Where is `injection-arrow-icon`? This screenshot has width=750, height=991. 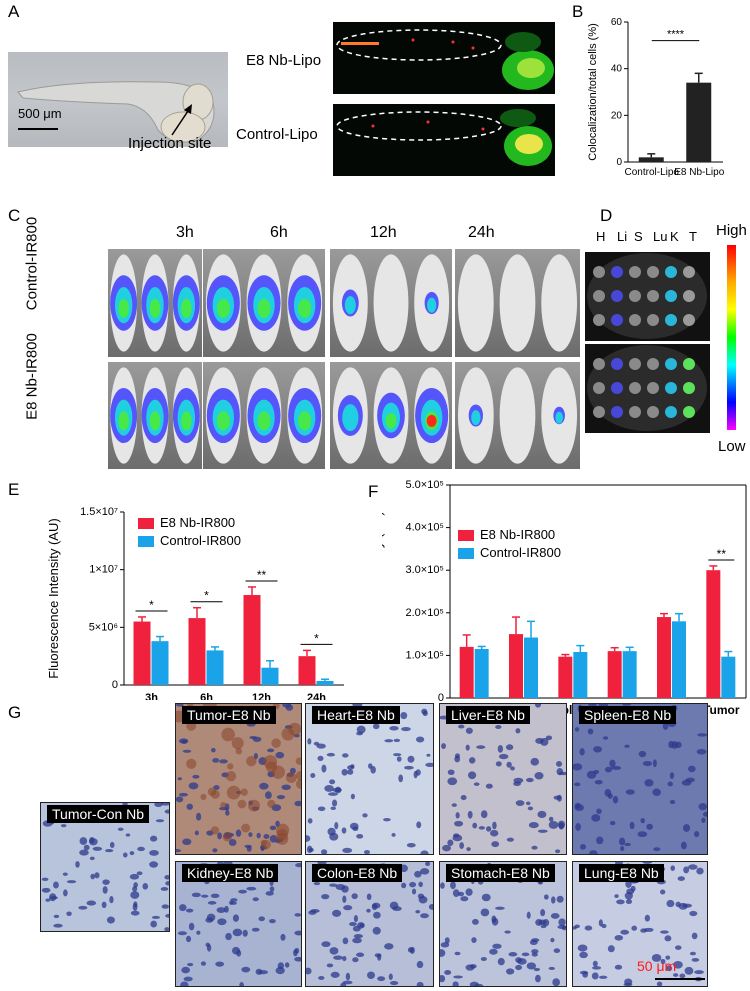 injection-arrow-icon is located at coordinates (181, 120).